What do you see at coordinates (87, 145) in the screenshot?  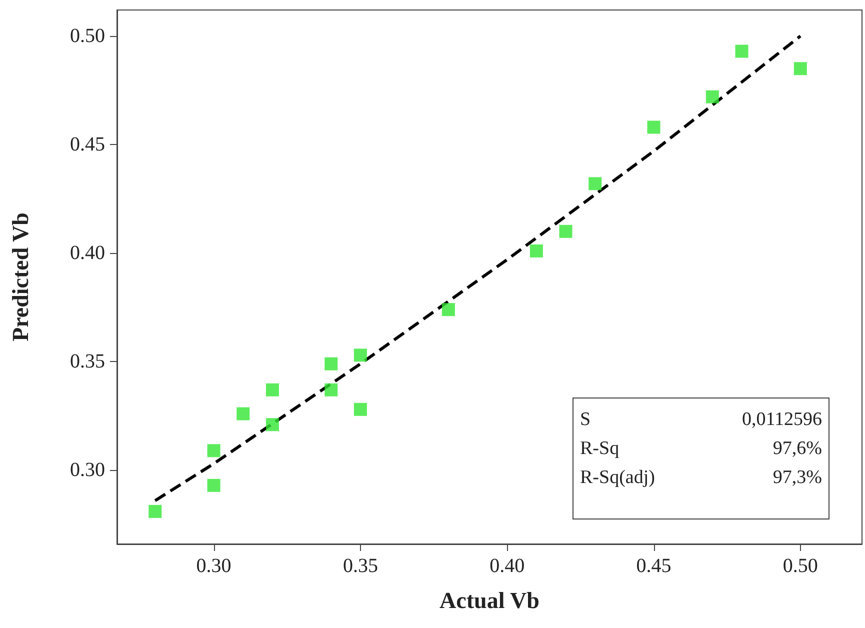 I see `y-tick-label: 0.45` at bounding box center [87, 145].